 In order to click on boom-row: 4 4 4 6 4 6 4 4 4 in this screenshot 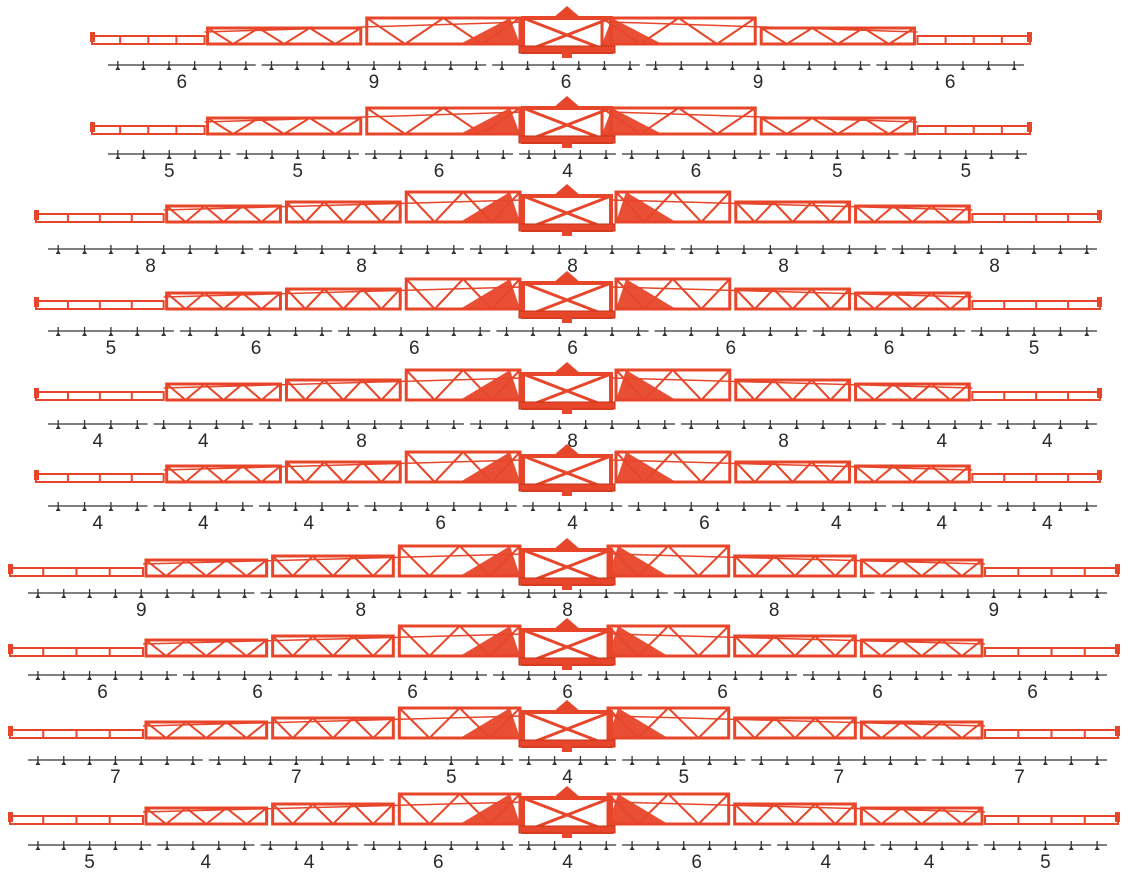, I will do `click(568, 489)`.